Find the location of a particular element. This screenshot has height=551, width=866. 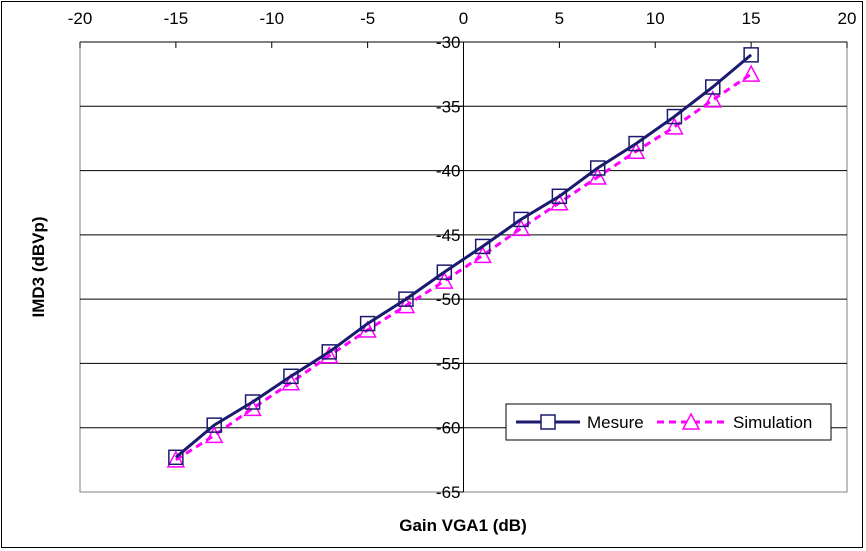

y-tick-label: -65 is located at coordinates (448, 492).